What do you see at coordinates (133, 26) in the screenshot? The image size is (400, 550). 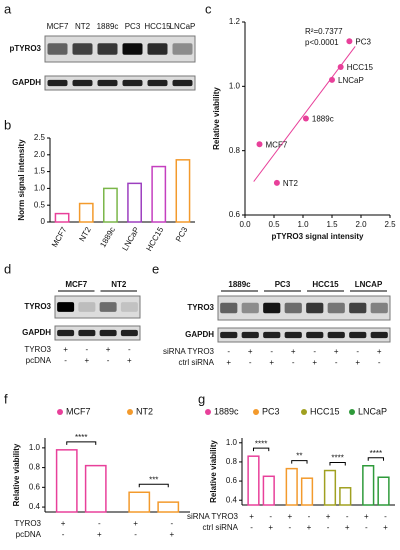 I see `lane-label: PC3` at bounding box center [133, 26].